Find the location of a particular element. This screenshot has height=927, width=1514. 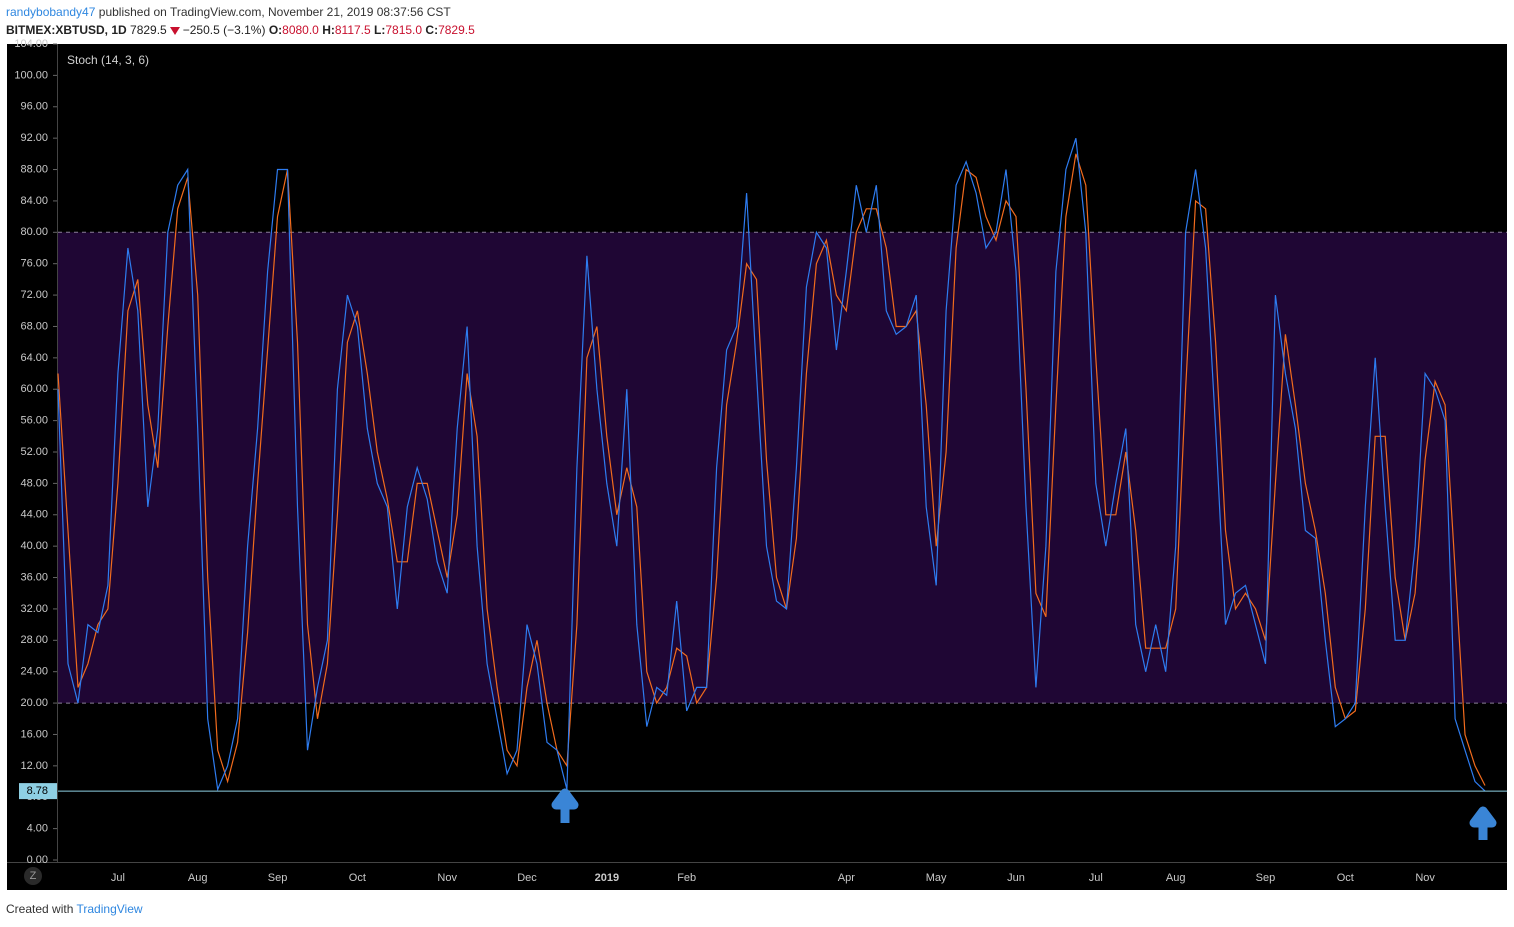

low: 7815.0 is located at coordinates (404, 30).